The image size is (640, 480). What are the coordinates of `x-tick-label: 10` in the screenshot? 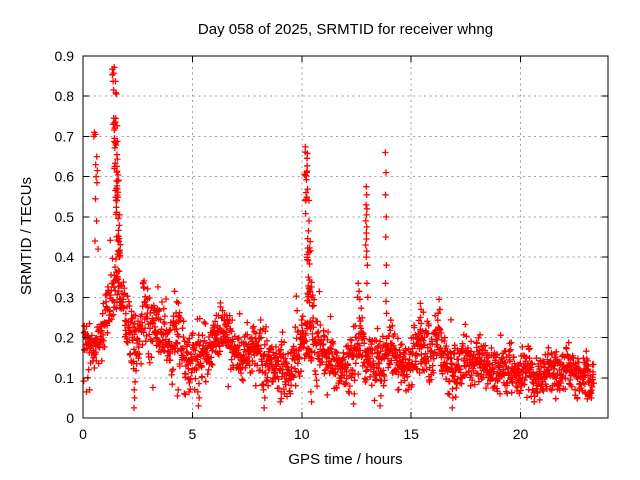 It's located at (302, 434).